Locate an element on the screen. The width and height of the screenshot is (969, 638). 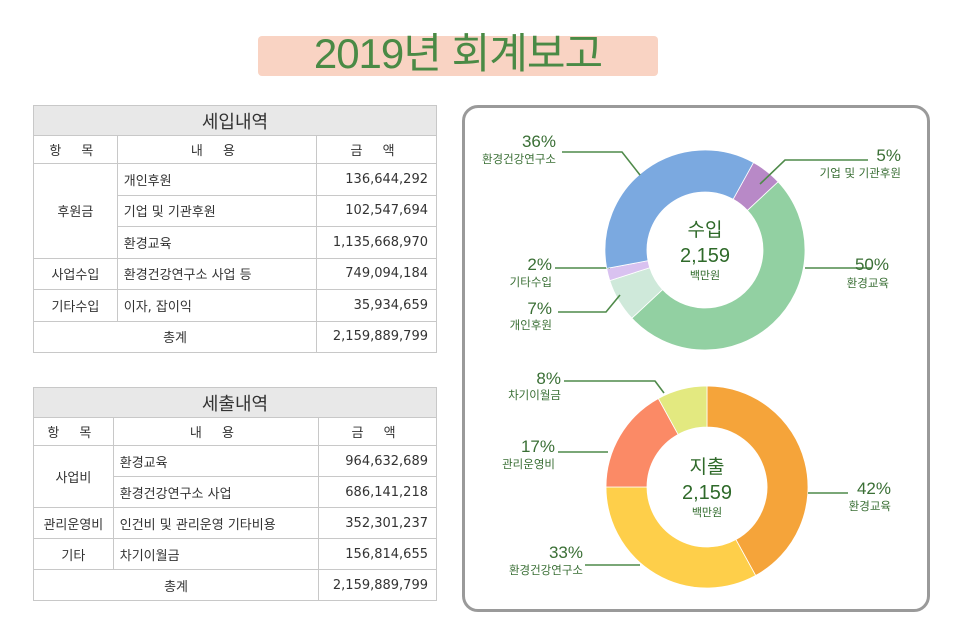
item-cell: 기업 및 기관후원 is located at coordinates (217, 210).